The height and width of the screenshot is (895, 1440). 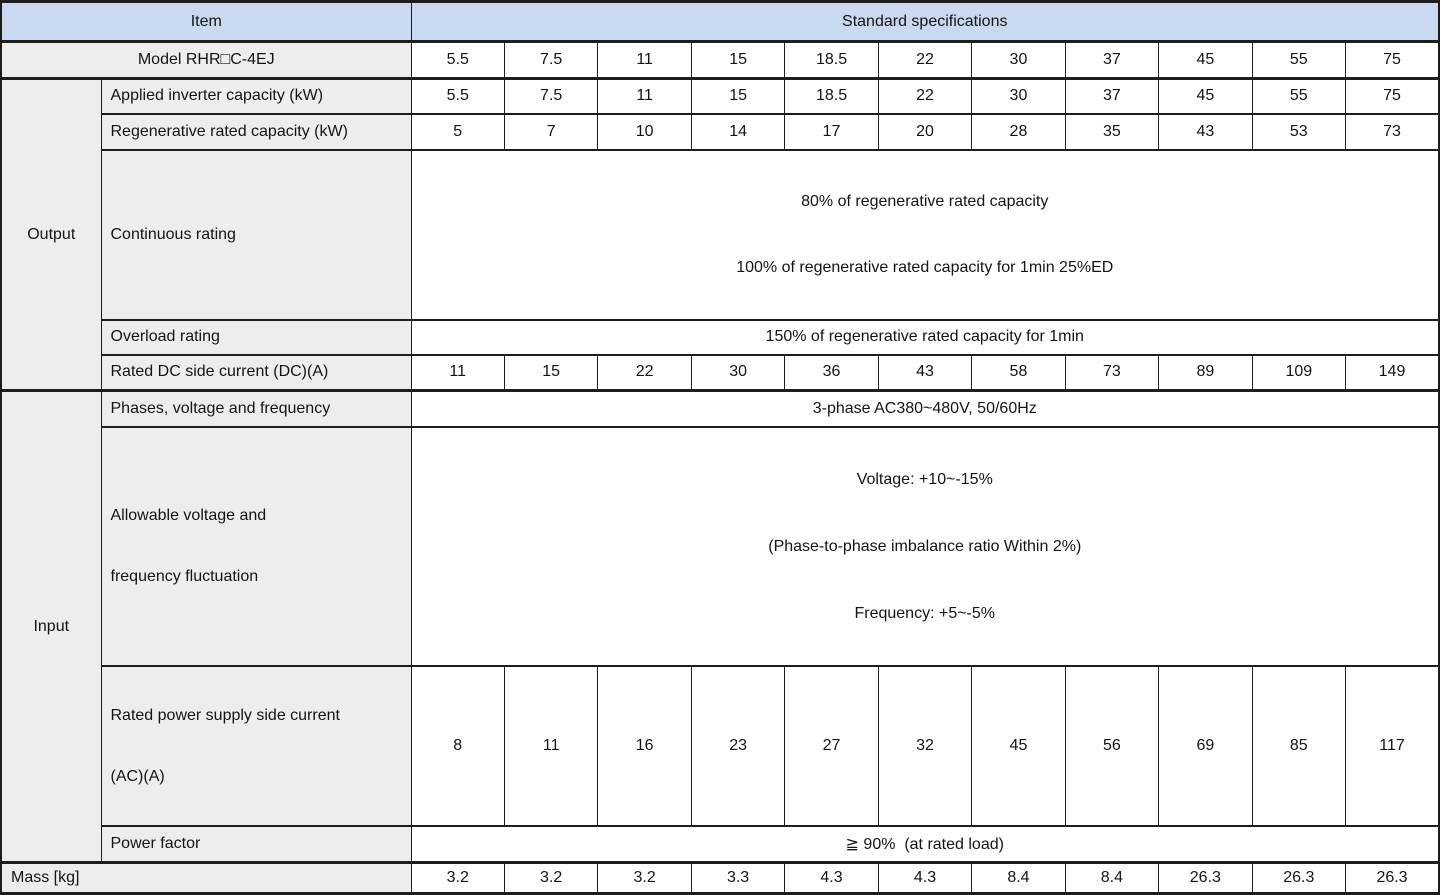 I want to click on power-factor-value: ≧ 90% (at rated load), so click(x=925, y=844).